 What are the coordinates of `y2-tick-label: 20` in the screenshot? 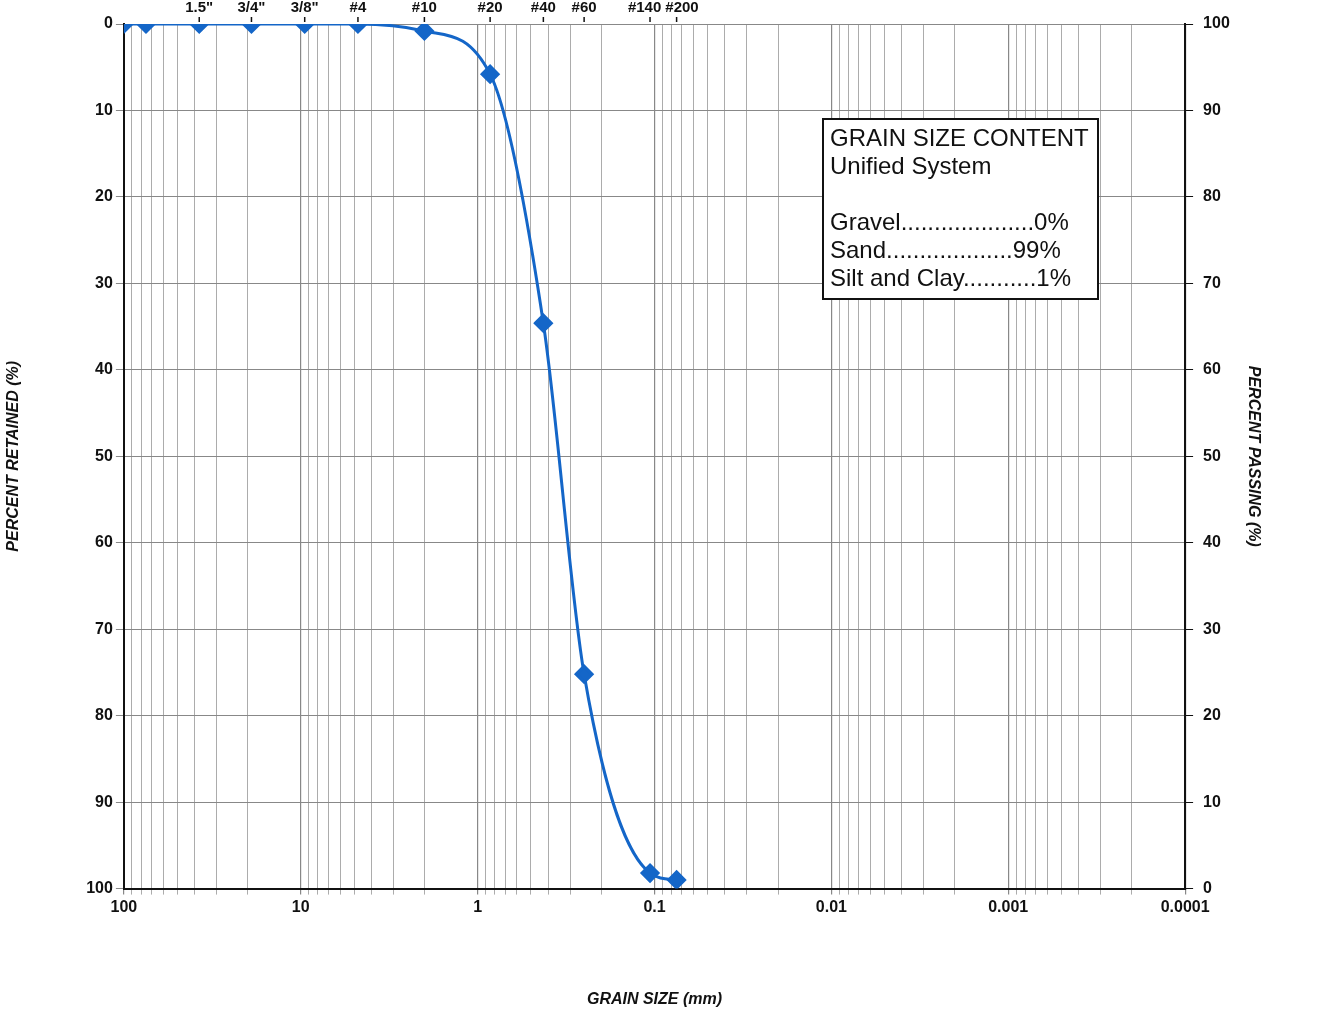 It's located at (1212, 715).